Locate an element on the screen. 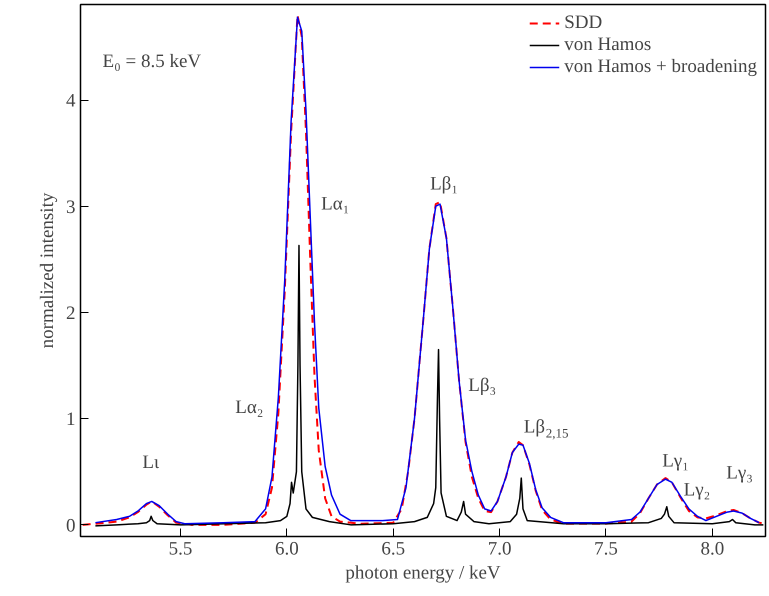  y-axis-title: normalized intensity is located at coordinates (47, 270).